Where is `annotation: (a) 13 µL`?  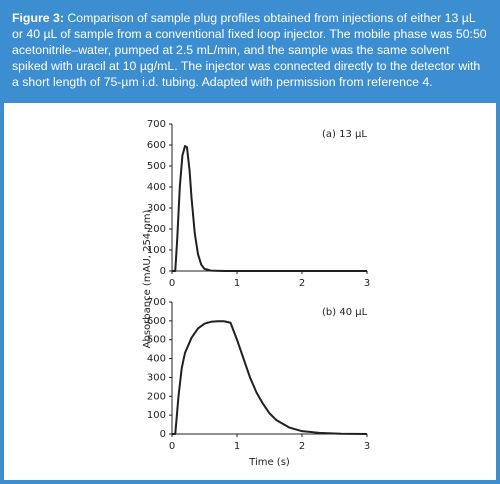
annotation: (a) 13 µL is located at coordinates (344, 134).